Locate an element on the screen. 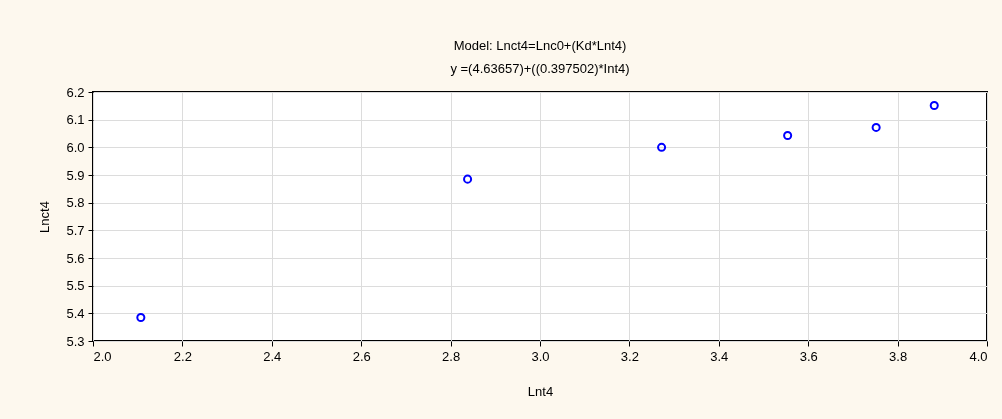 The height and width of the screenshot is (419, 1002). y-tick-label: 5.5 is located at coordinates (75, 286).